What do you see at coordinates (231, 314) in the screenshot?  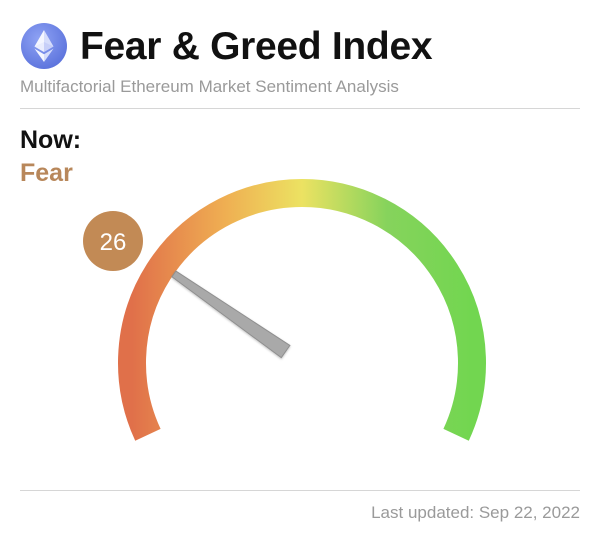 I see `gauge-needle` at bounding box center [231, 314].